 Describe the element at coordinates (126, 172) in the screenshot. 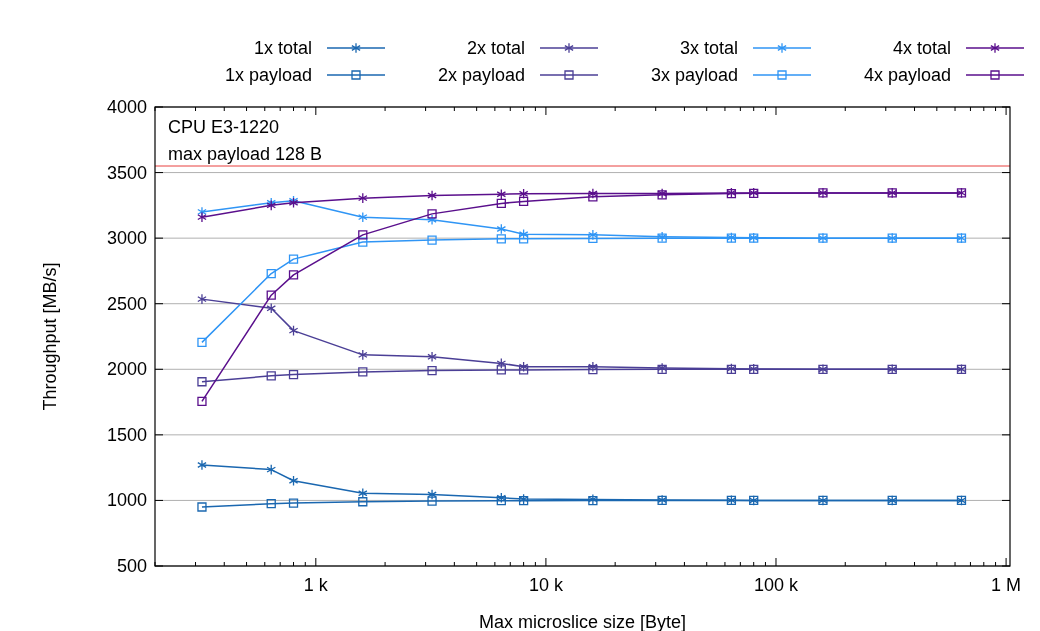

I see `y-tick-label: 3500` at that location.